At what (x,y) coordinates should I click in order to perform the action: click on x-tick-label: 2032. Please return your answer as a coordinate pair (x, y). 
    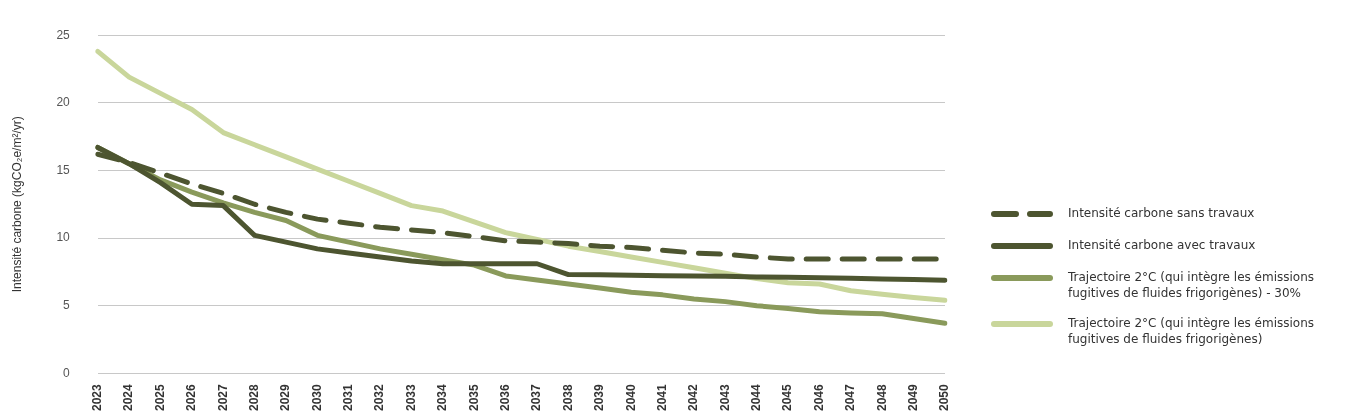
    Looking at the image, I should click on (379, 397).